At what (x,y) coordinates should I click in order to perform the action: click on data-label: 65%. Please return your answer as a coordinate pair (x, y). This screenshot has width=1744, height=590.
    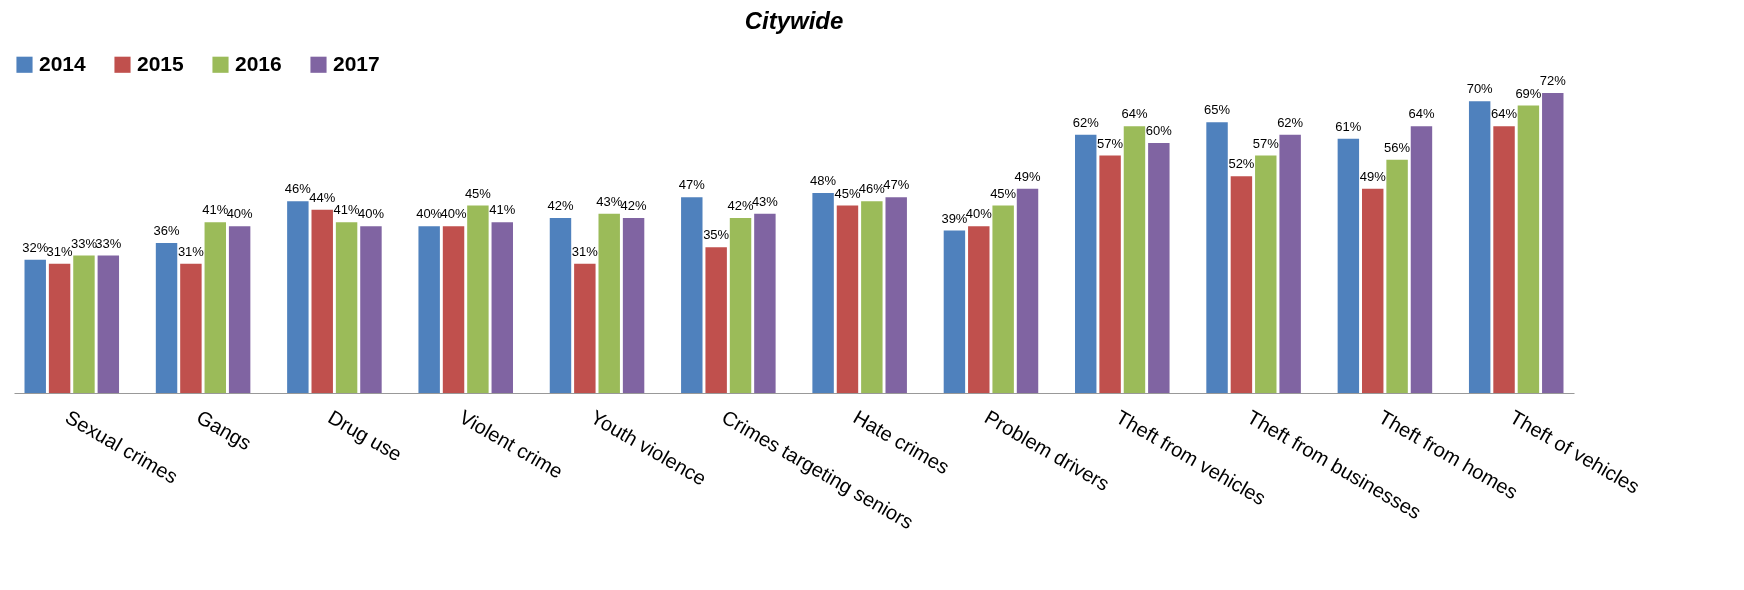
    Looking at the image, I should click on (1217, 110).